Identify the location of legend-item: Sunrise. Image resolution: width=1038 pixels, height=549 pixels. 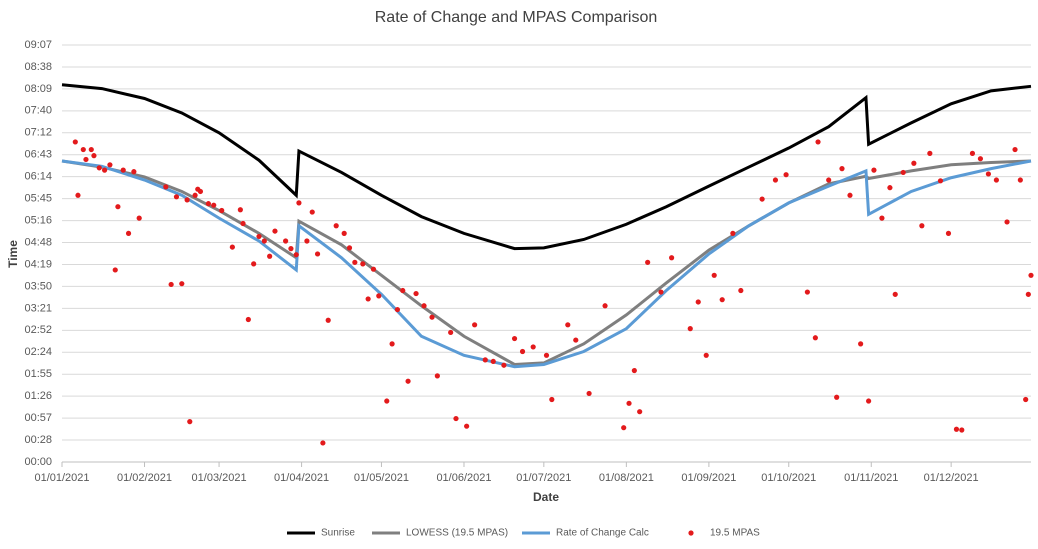
(321, 533).